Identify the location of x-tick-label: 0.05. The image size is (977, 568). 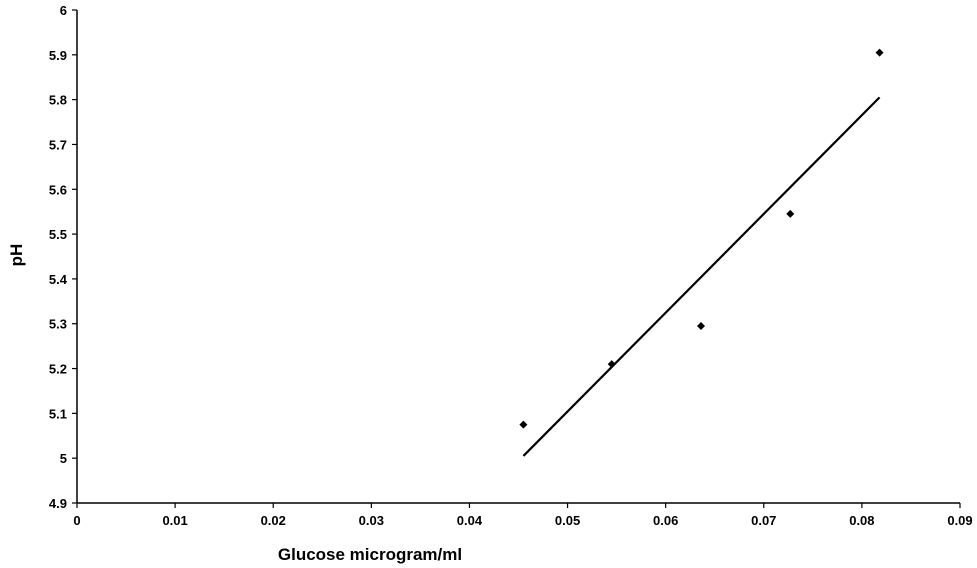
(567, 520).